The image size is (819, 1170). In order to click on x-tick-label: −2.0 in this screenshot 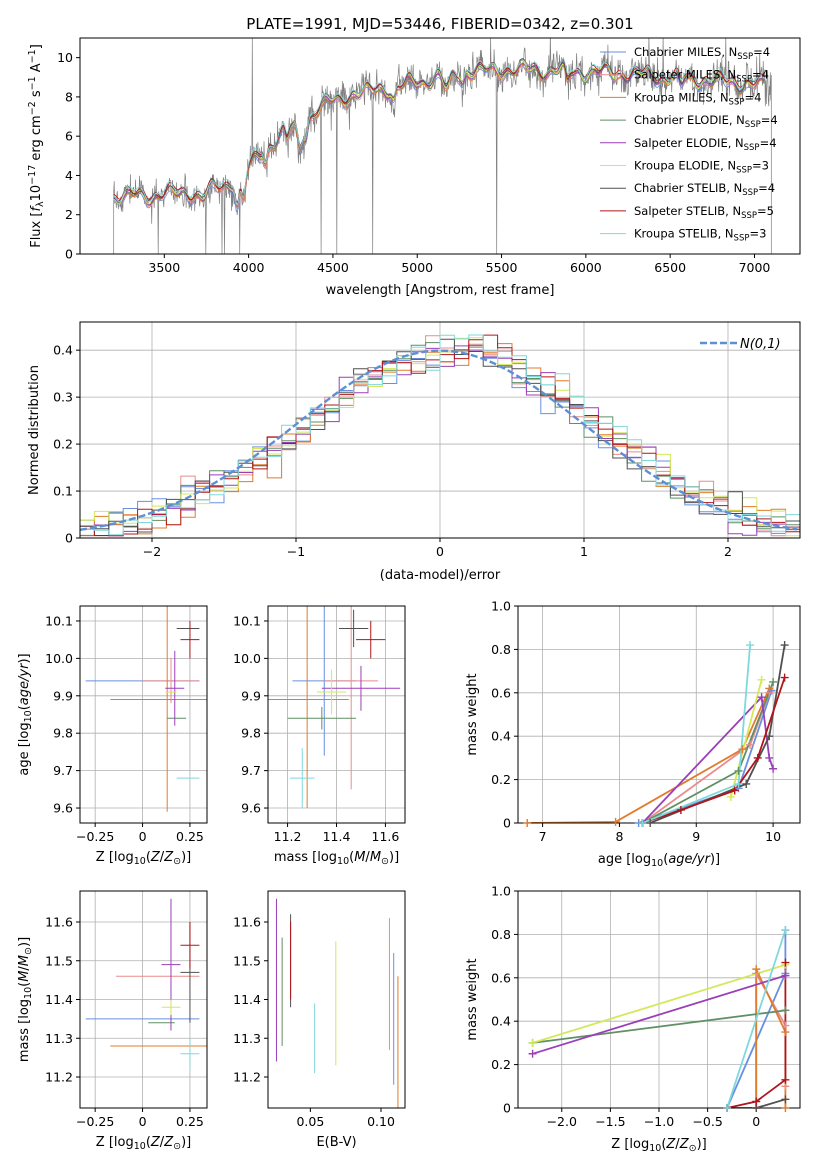, I will do `click(562, 1121)`.